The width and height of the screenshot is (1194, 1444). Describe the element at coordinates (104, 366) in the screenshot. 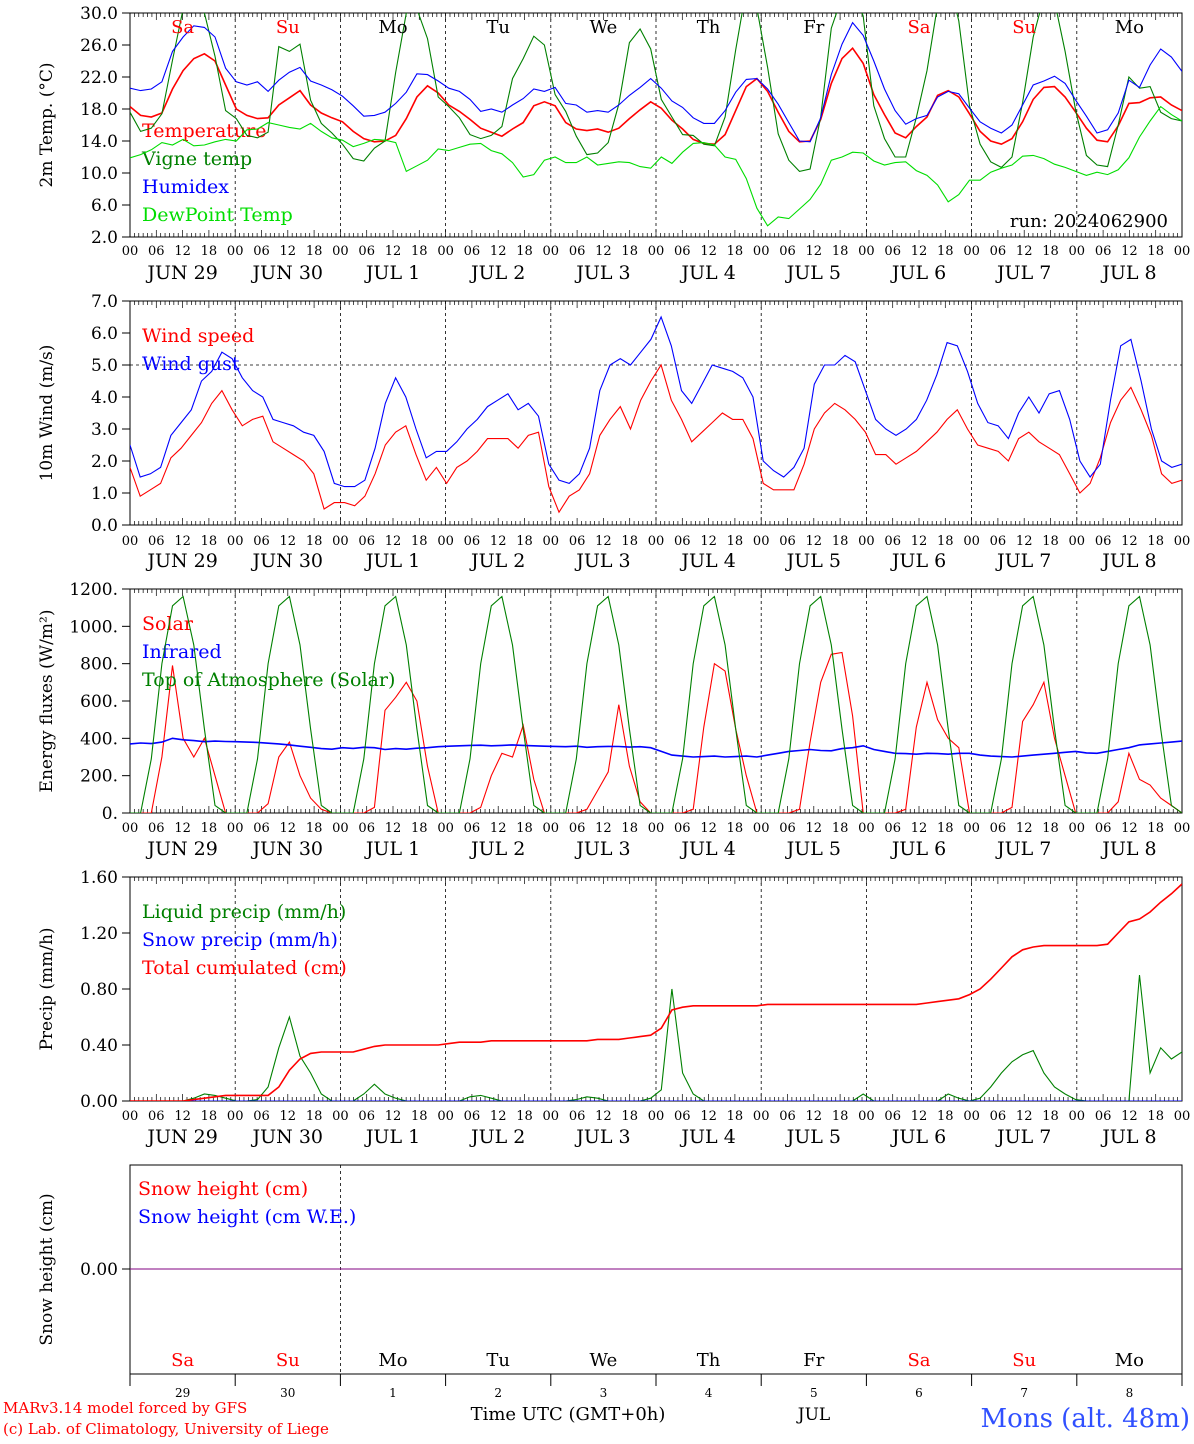

I see `y-tick-label: 5.0` at that location.